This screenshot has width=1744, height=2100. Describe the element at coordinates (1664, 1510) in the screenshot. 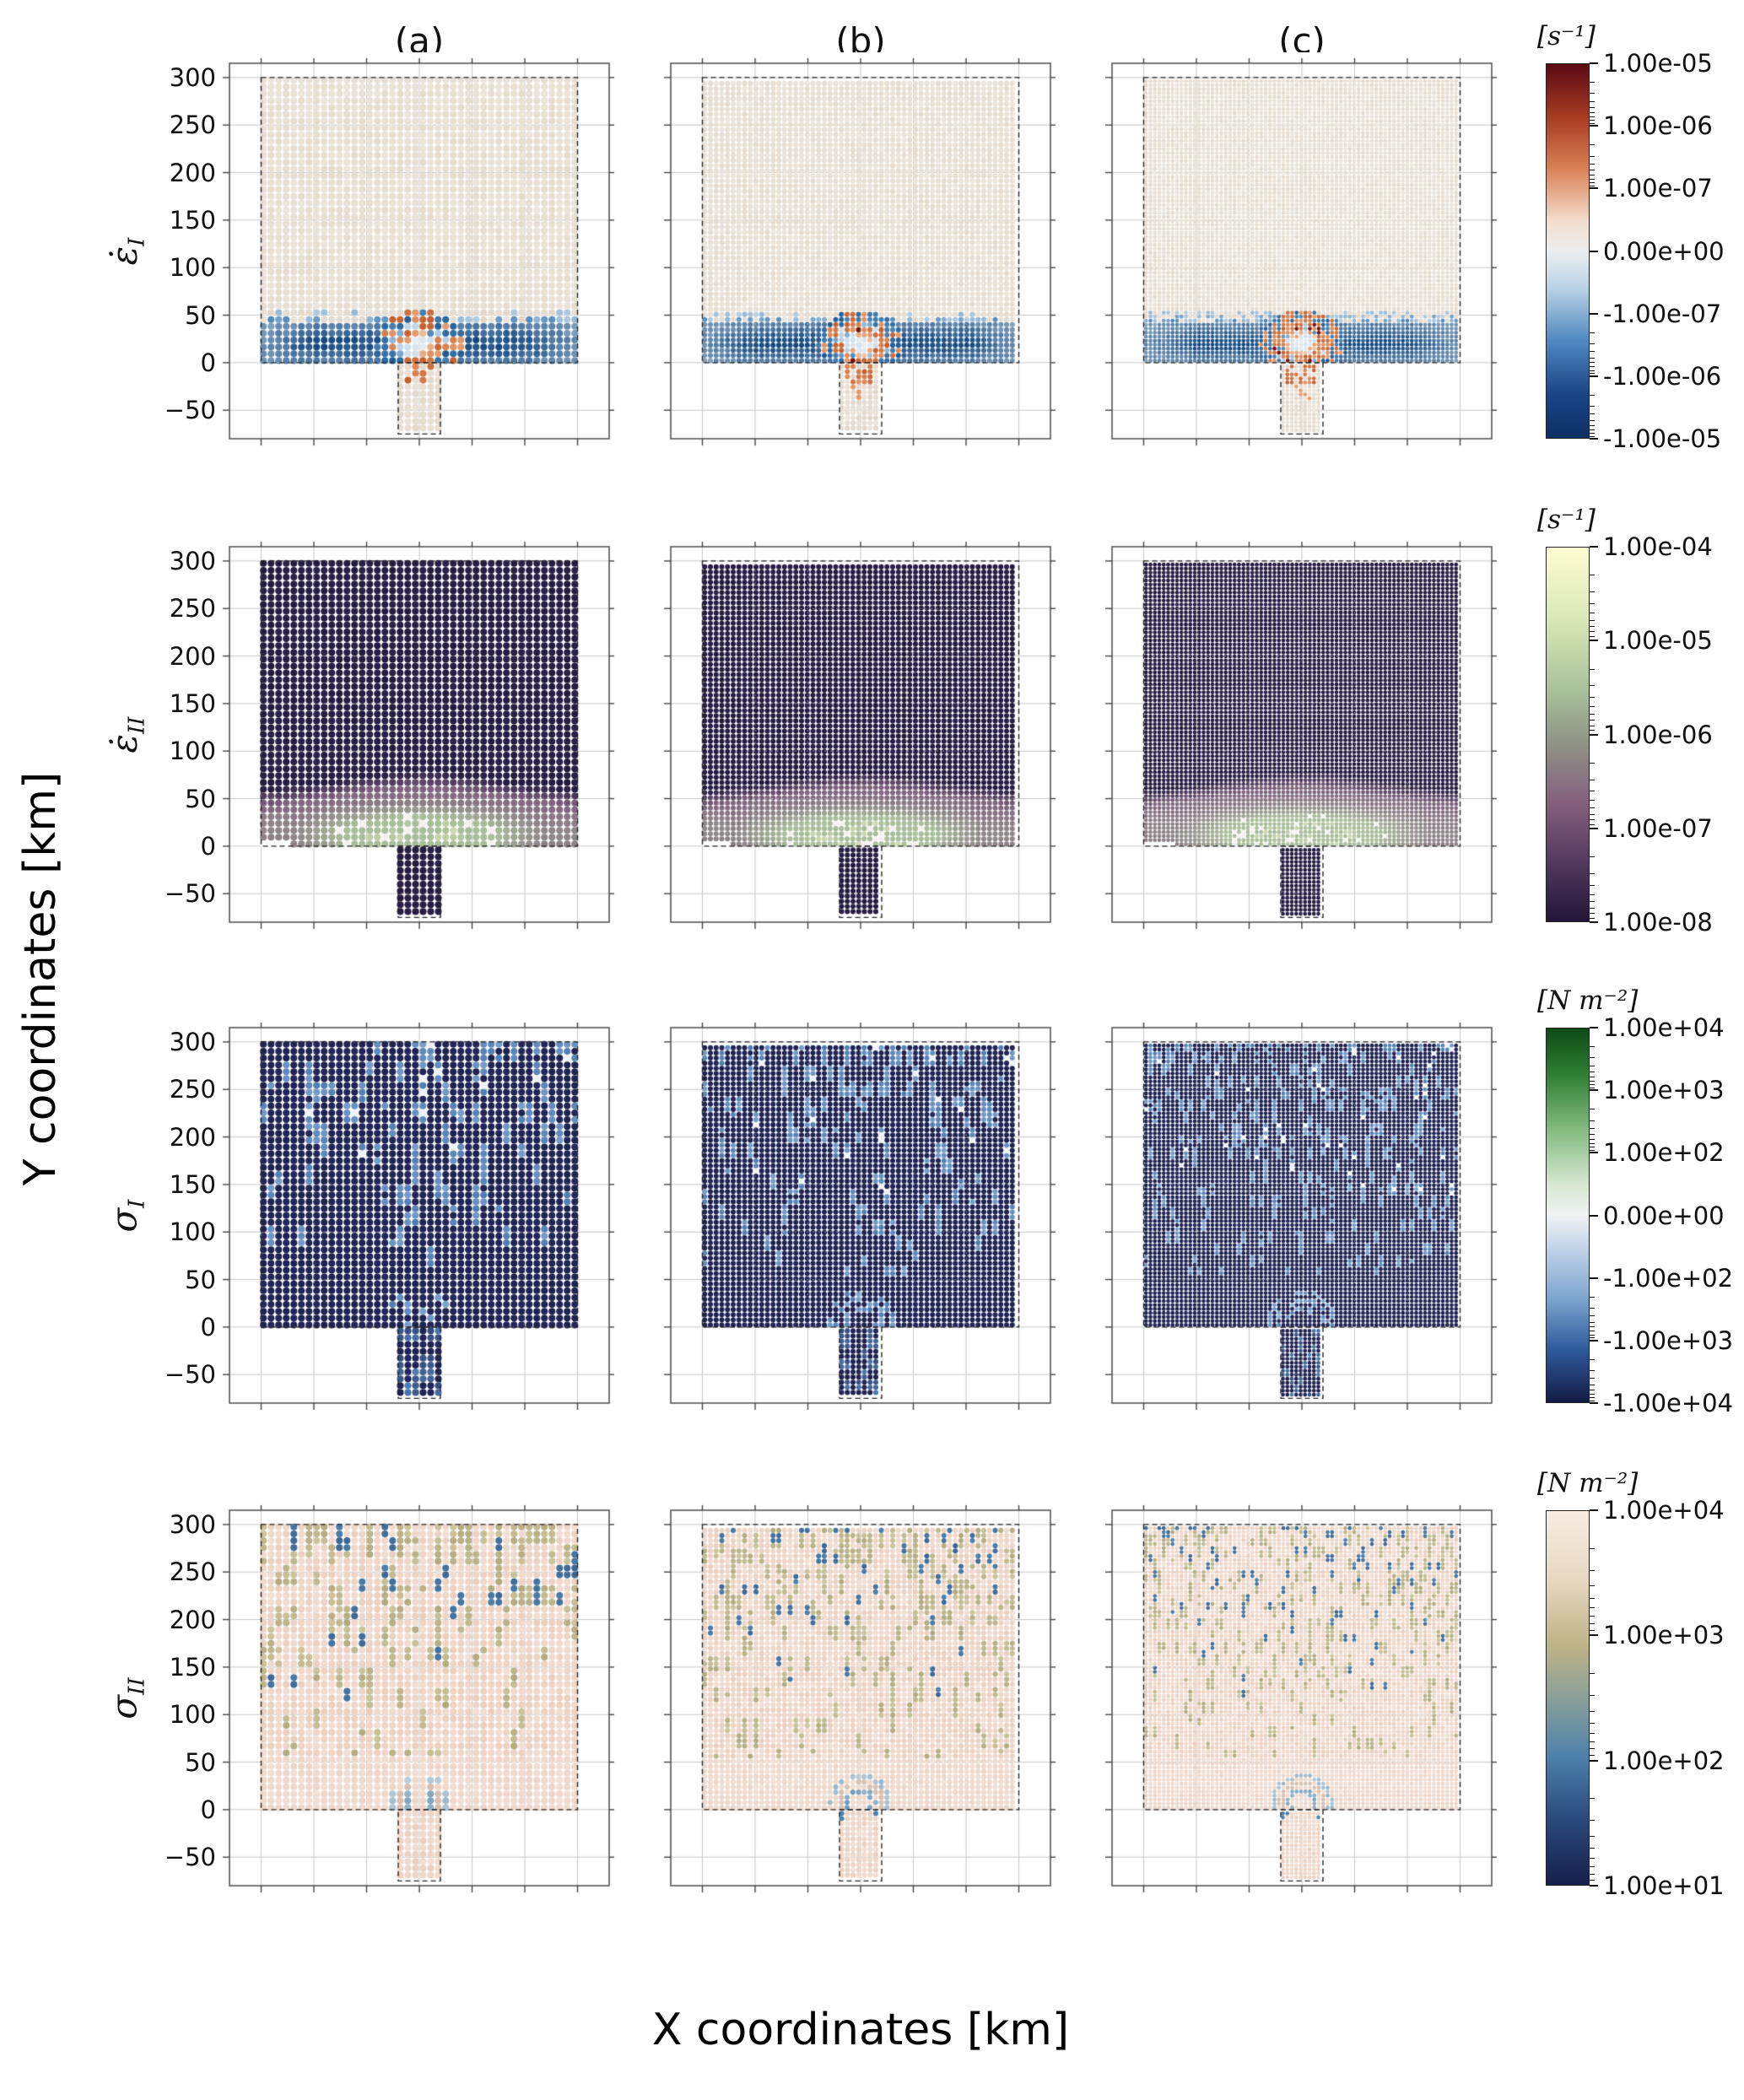

I see `colorbar-tick-label: 1.00e+04` at that location.